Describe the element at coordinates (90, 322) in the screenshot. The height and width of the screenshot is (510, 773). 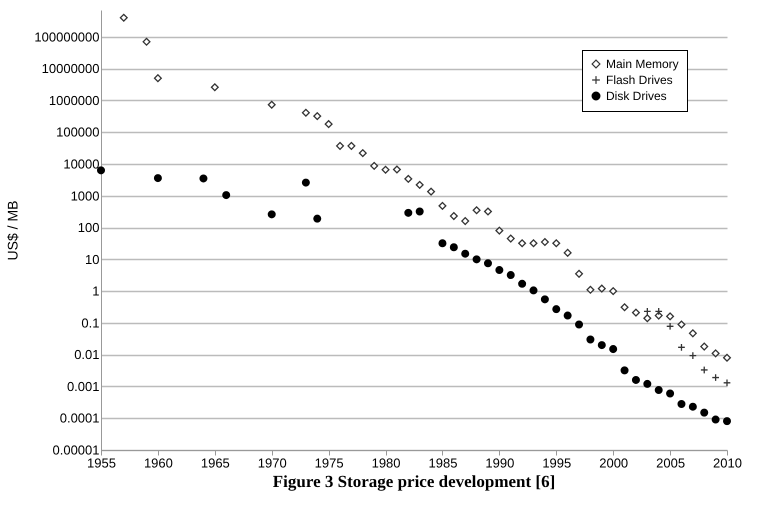
I see `y-tick-label: 0.1` at that location.